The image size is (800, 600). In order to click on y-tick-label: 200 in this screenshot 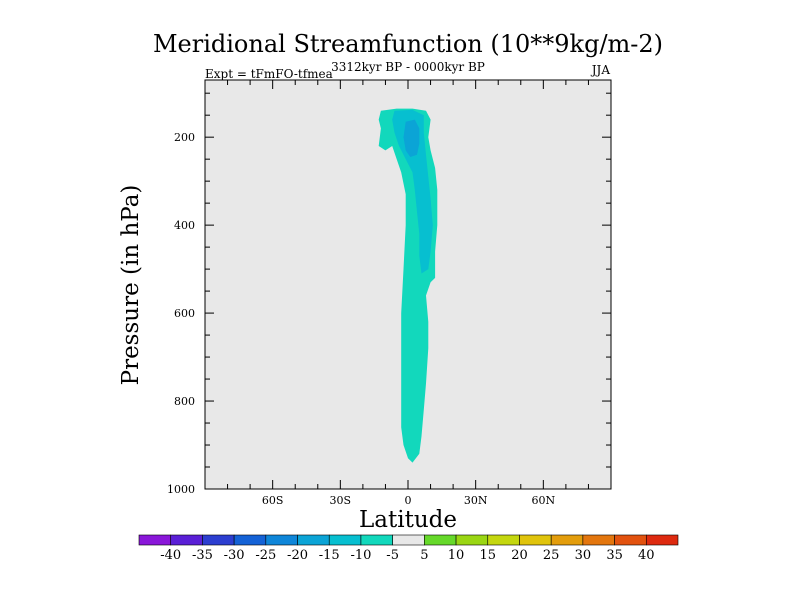, I will do `click(184, 137)`.